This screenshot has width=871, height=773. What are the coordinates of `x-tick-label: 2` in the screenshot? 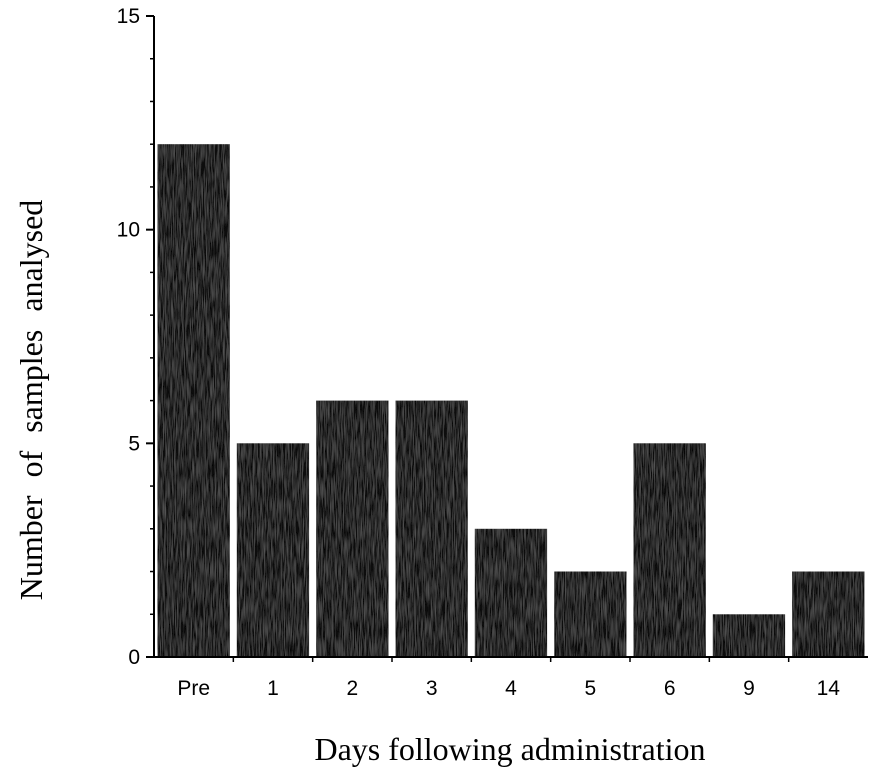 It's located at (352, 688).